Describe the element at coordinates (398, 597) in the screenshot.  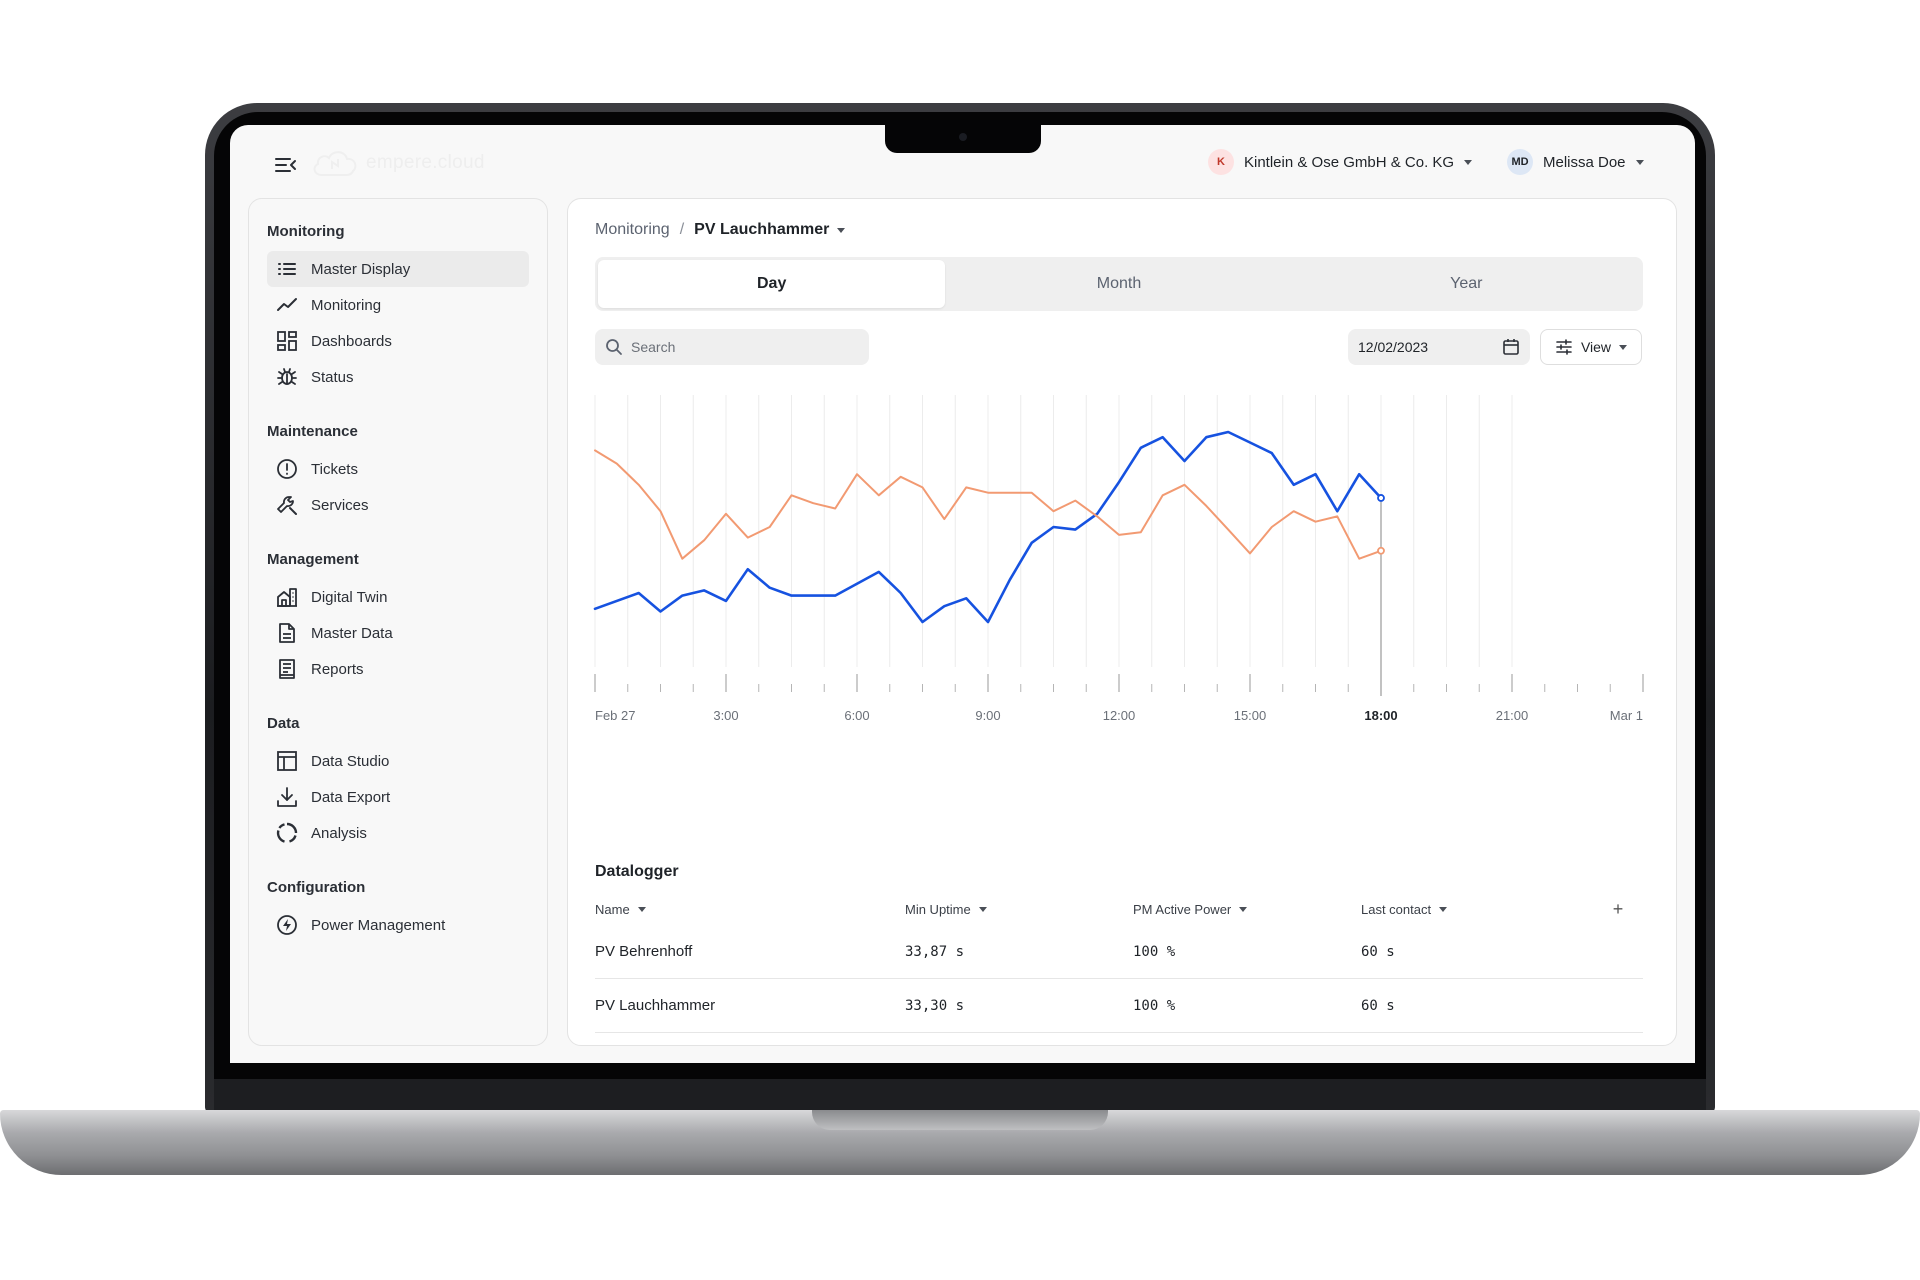
I see `sidebar-item-digital-twin: Digital Twin` at that location.